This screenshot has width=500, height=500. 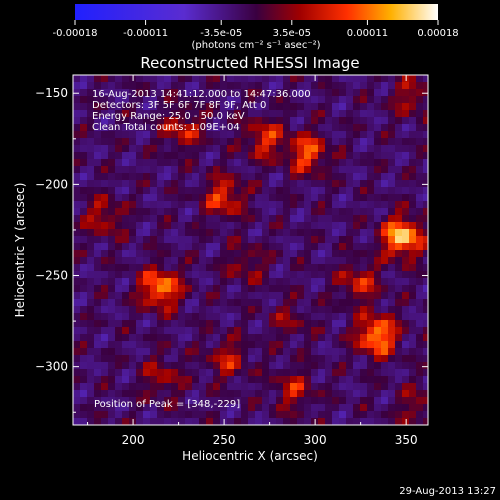 I want to click on y-tick-label: −150, so click(x=51, y=93).